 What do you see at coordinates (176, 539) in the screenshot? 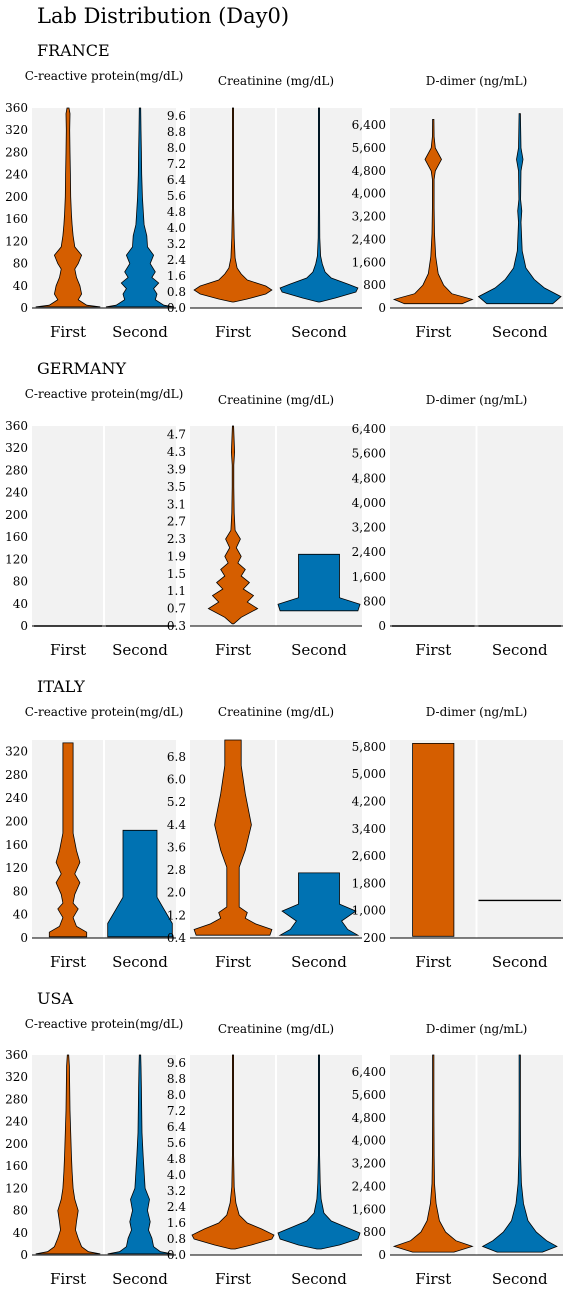
I see `y-tick-label: 2.3` at bounding box center [176, 539].